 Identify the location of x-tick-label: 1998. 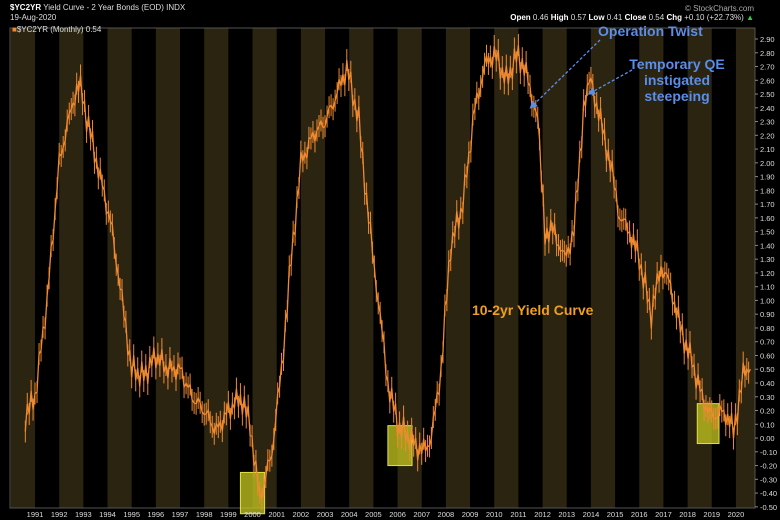
(204, 514).